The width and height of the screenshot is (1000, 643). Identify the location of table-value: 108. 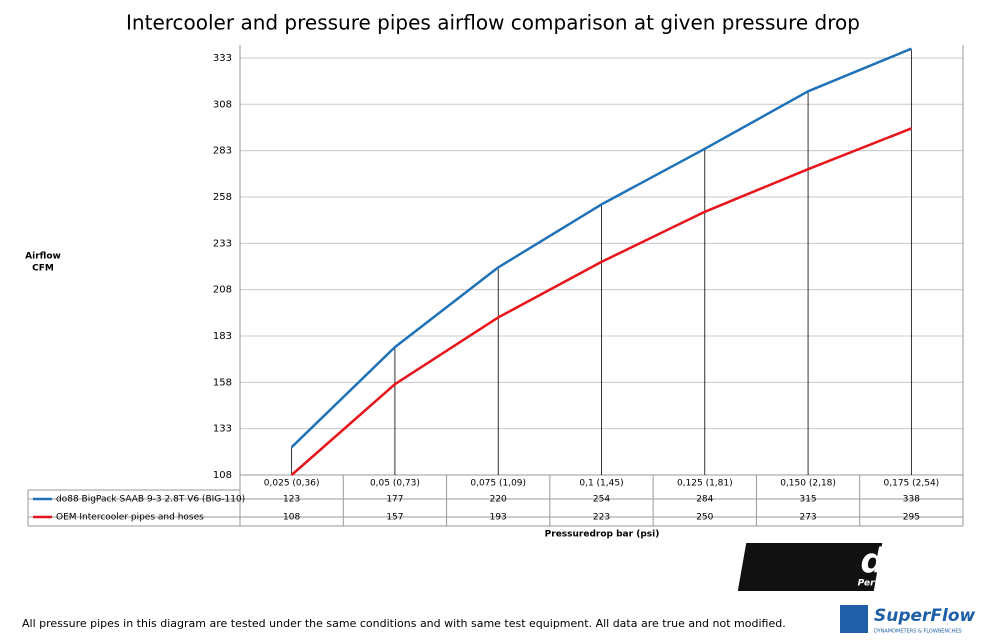
(291, 518).